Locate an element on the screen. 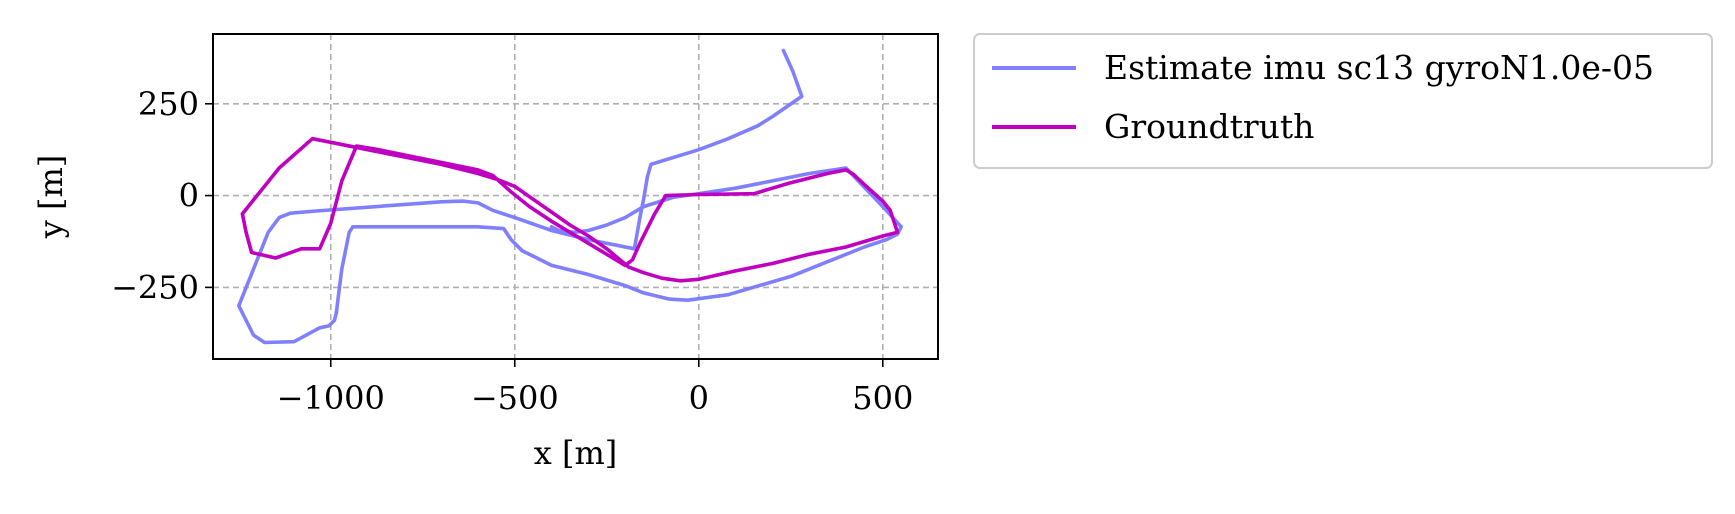  y-tick-label: 250 is located at coordinates (168, 104).